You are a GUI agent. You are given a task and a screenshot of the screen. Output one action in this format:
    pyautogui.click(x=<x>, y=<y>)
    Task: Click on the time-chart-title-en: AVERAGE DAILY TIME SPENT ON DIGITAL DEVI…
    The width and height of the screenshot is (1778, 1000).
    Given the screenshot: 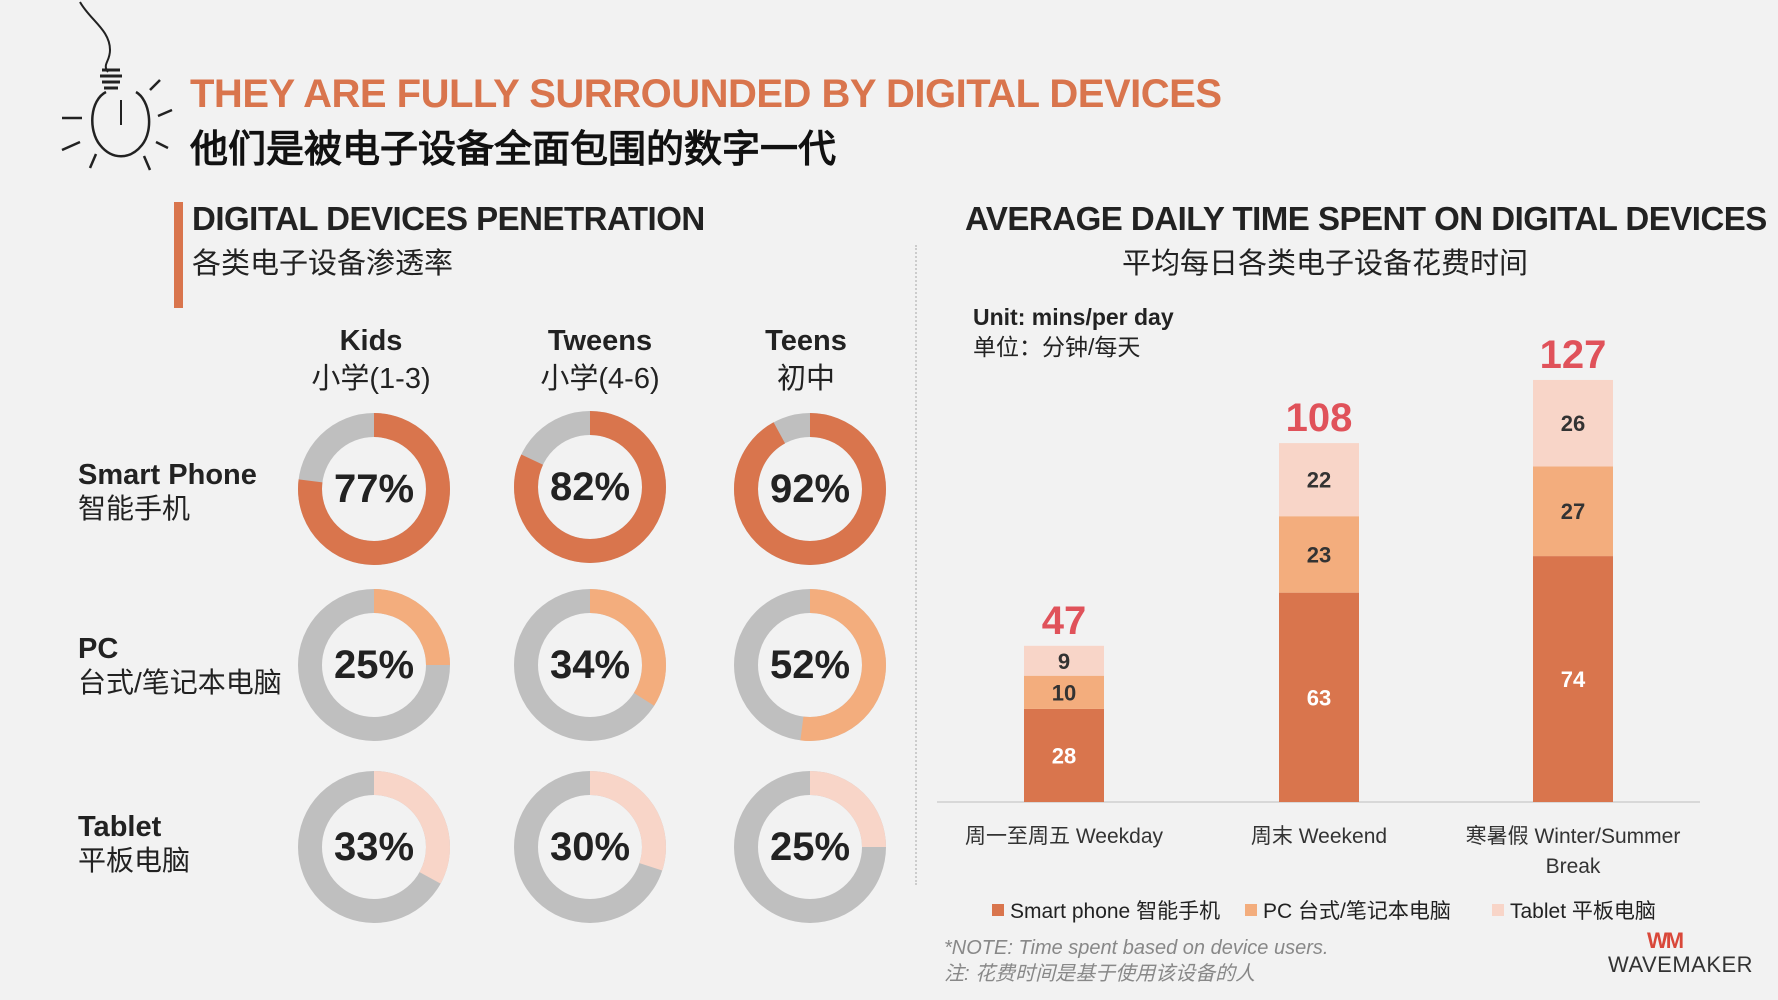 What is the action you would take?
    pyautogui.click(x=1366, y=218)
    